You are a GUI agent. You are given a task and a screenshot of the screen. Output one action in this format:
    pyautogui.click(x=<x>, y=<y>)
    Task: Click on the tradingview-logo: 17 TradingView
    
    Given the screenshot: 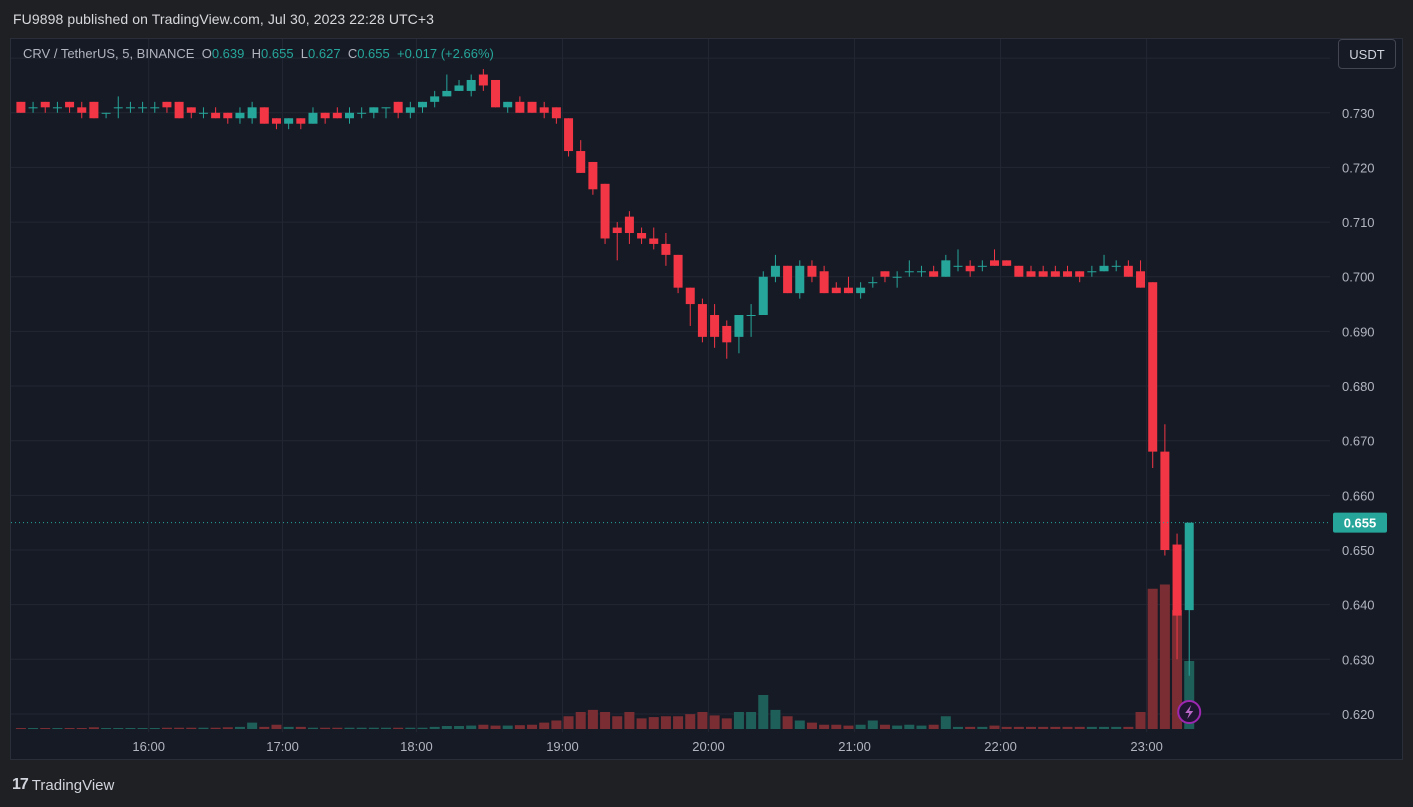 What is the action you would take?
    pyautogui.click(x=63, y=785)
    